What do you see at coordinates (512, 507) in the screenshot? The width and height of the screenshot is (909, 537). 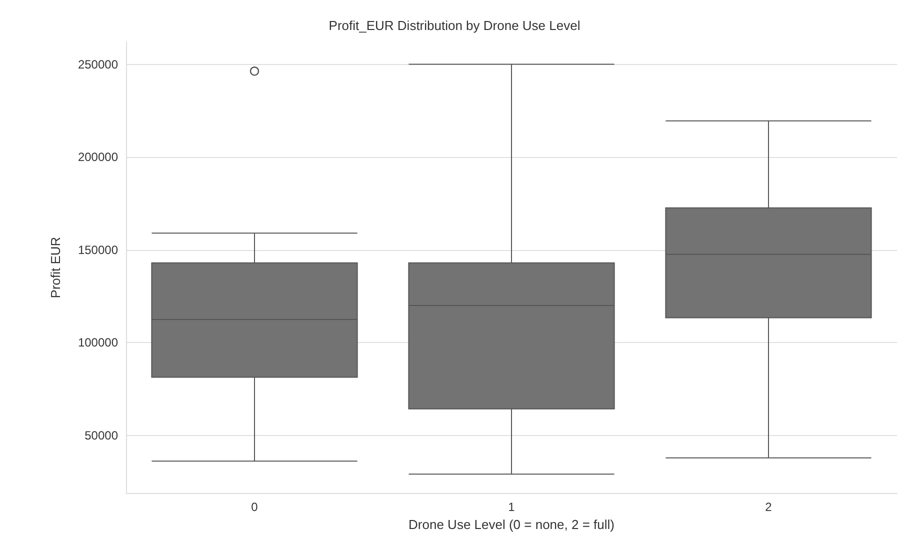 I see `x-tick-label: 1` at bounding box center [512, 507].